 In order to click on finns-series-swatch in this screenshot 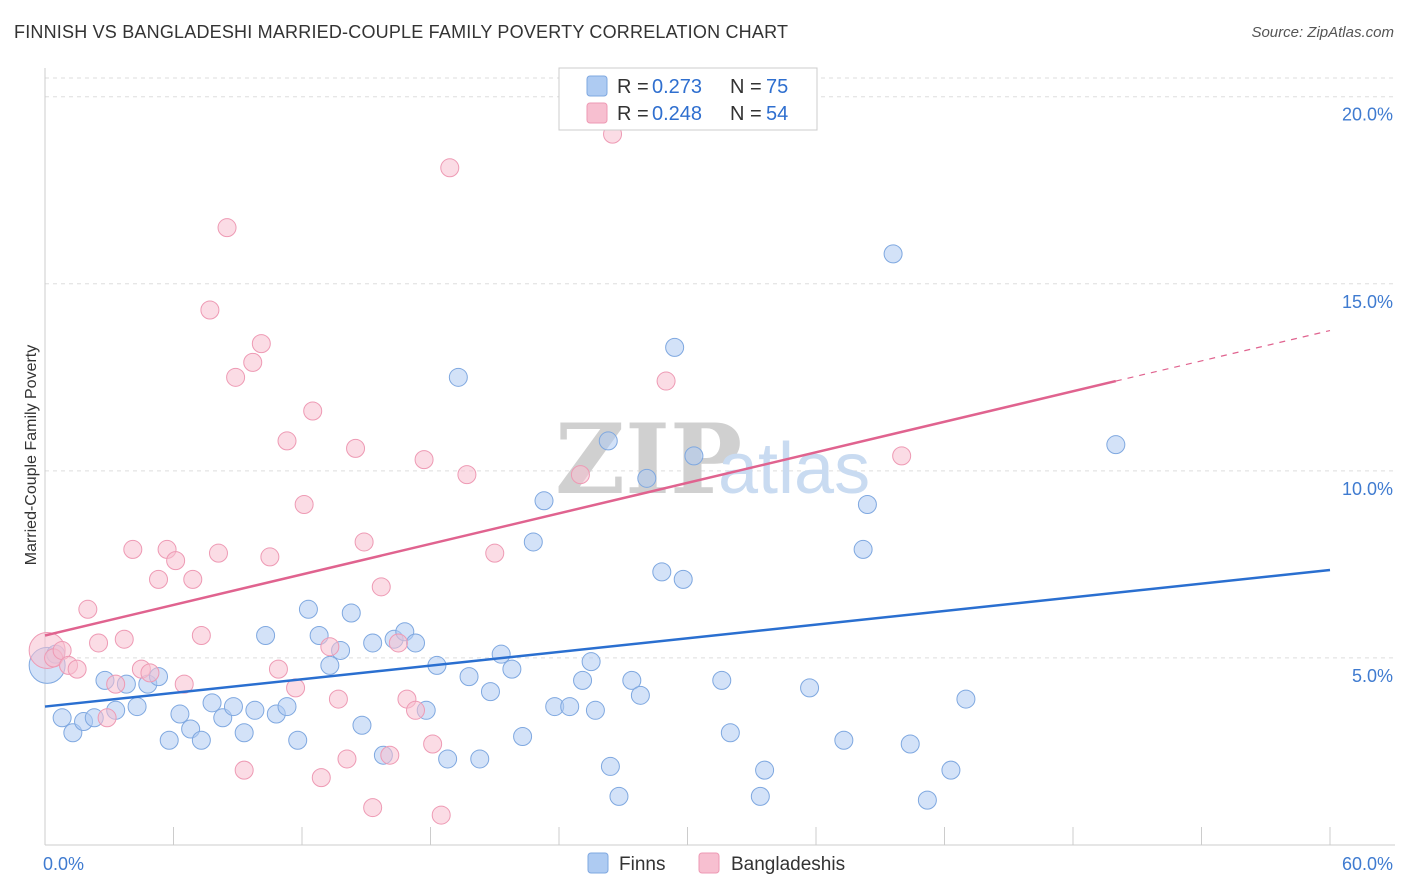, I will do `click(598, 863)`.